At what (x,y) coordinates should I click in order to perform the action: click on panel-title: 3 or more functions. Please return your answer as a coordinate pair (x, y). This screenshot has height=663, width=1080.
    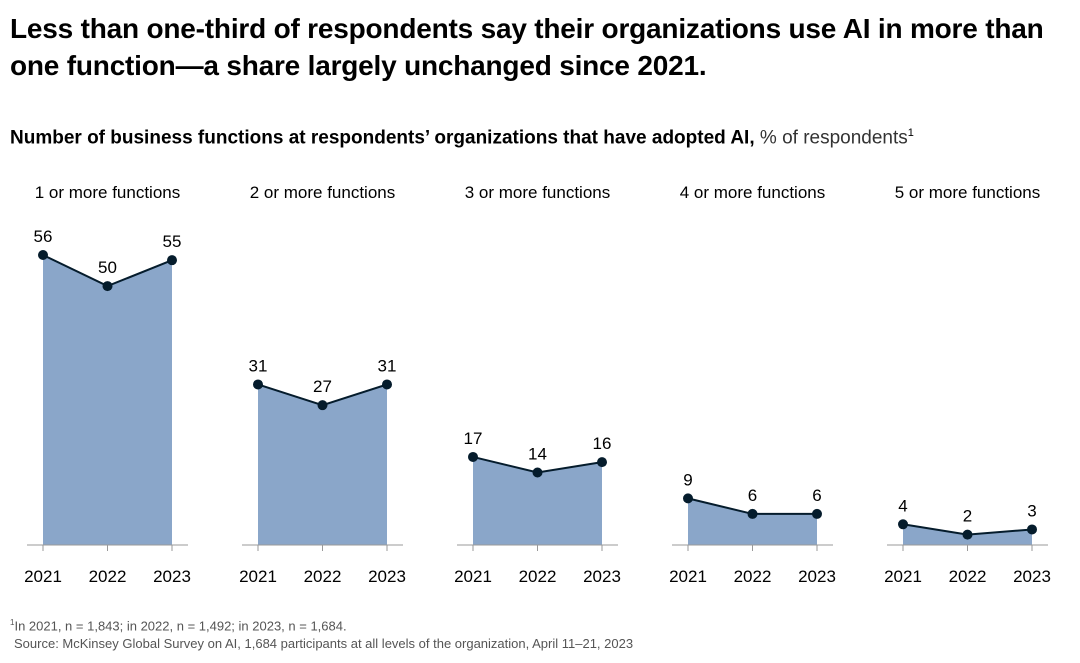
    Looking at the image, I should click on (538, 192).